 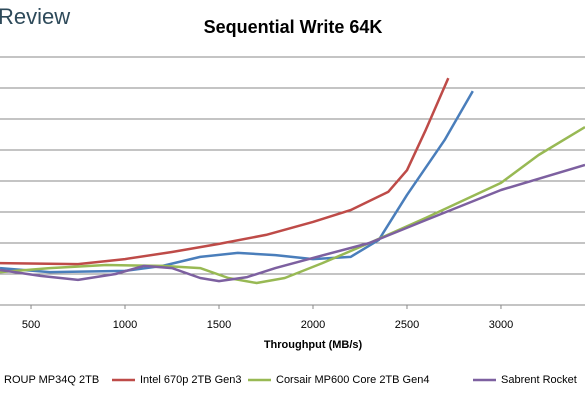 What do you see at coordinates (501, 325) in the screenshot?
I see `x-tick-label: 3000` at bounding box center [501, 325].